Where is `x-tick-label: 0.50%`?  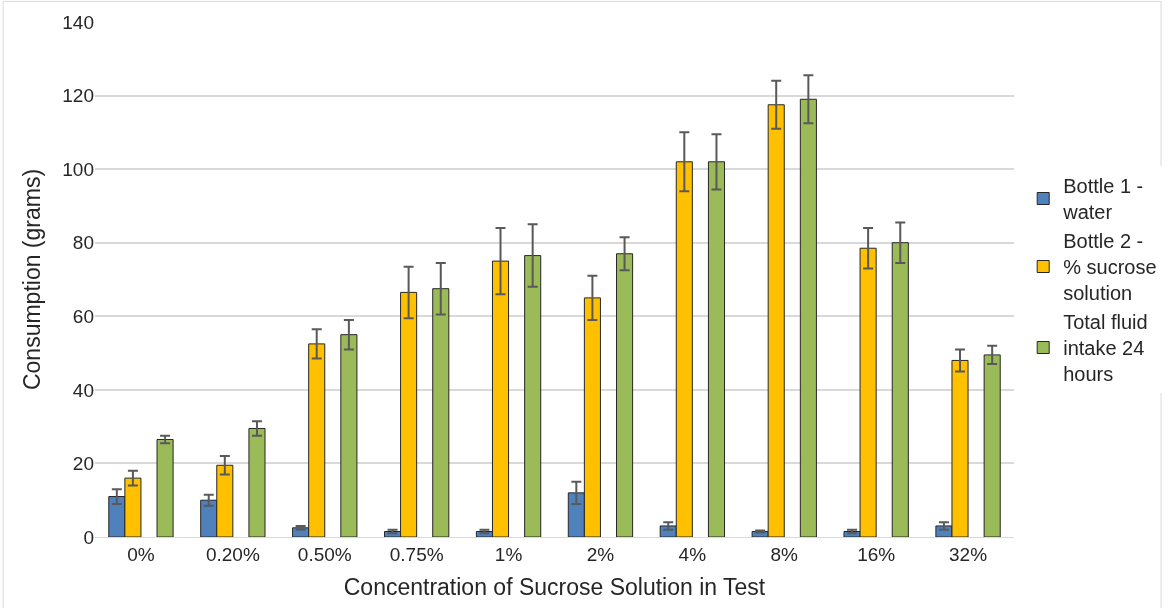
x-tick-label: 0.50% is located at coordinates (324, 554).